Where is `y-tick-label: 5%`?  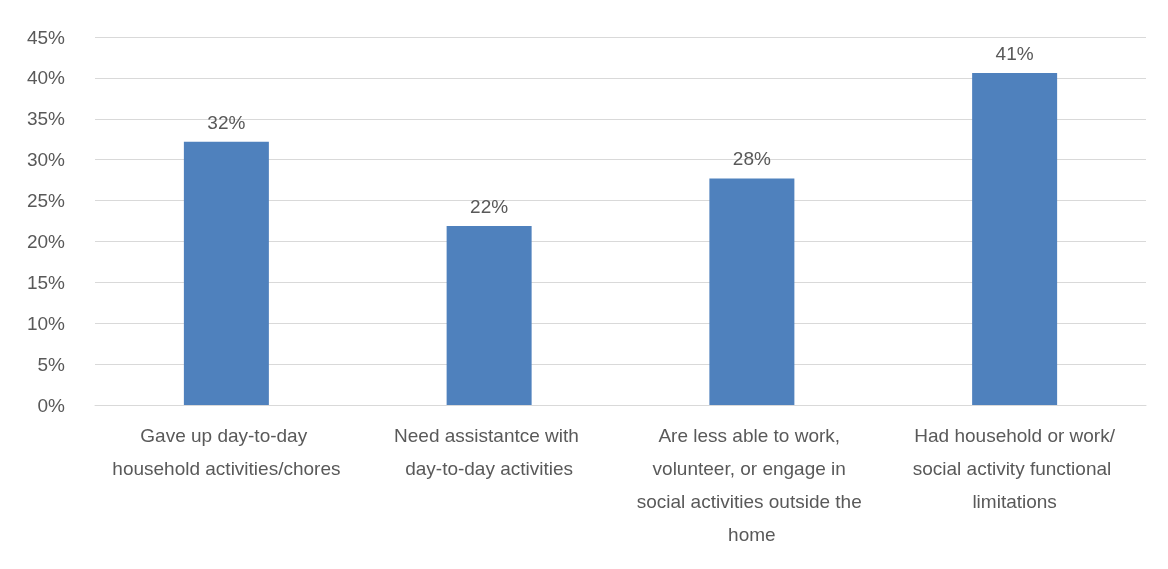 y-tick-label: 5% is located at coordinates (51, 364).